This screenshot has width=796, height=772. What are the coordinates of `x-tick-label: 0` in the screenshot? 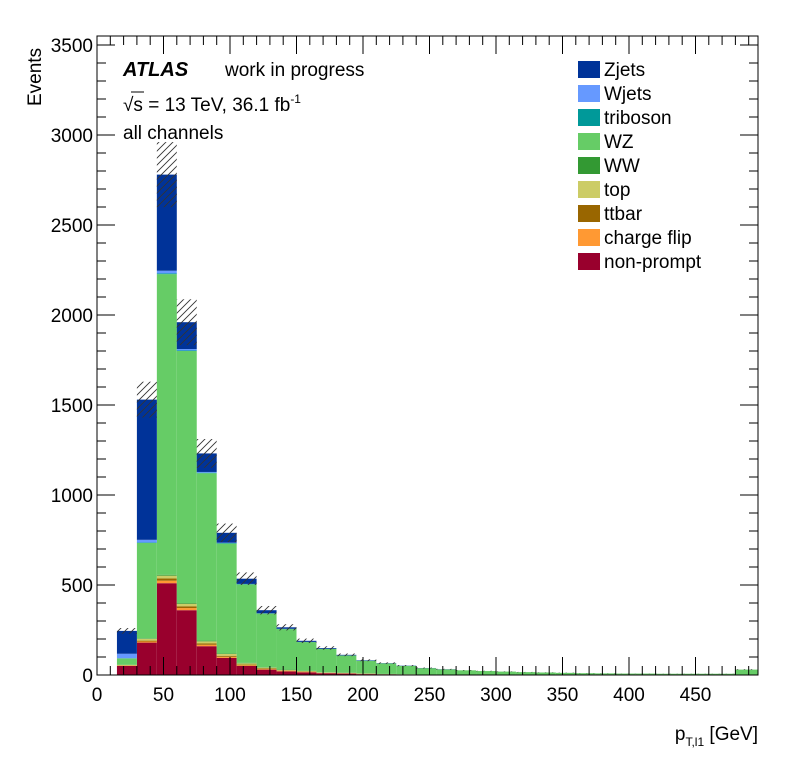 It's located at (97, 695).